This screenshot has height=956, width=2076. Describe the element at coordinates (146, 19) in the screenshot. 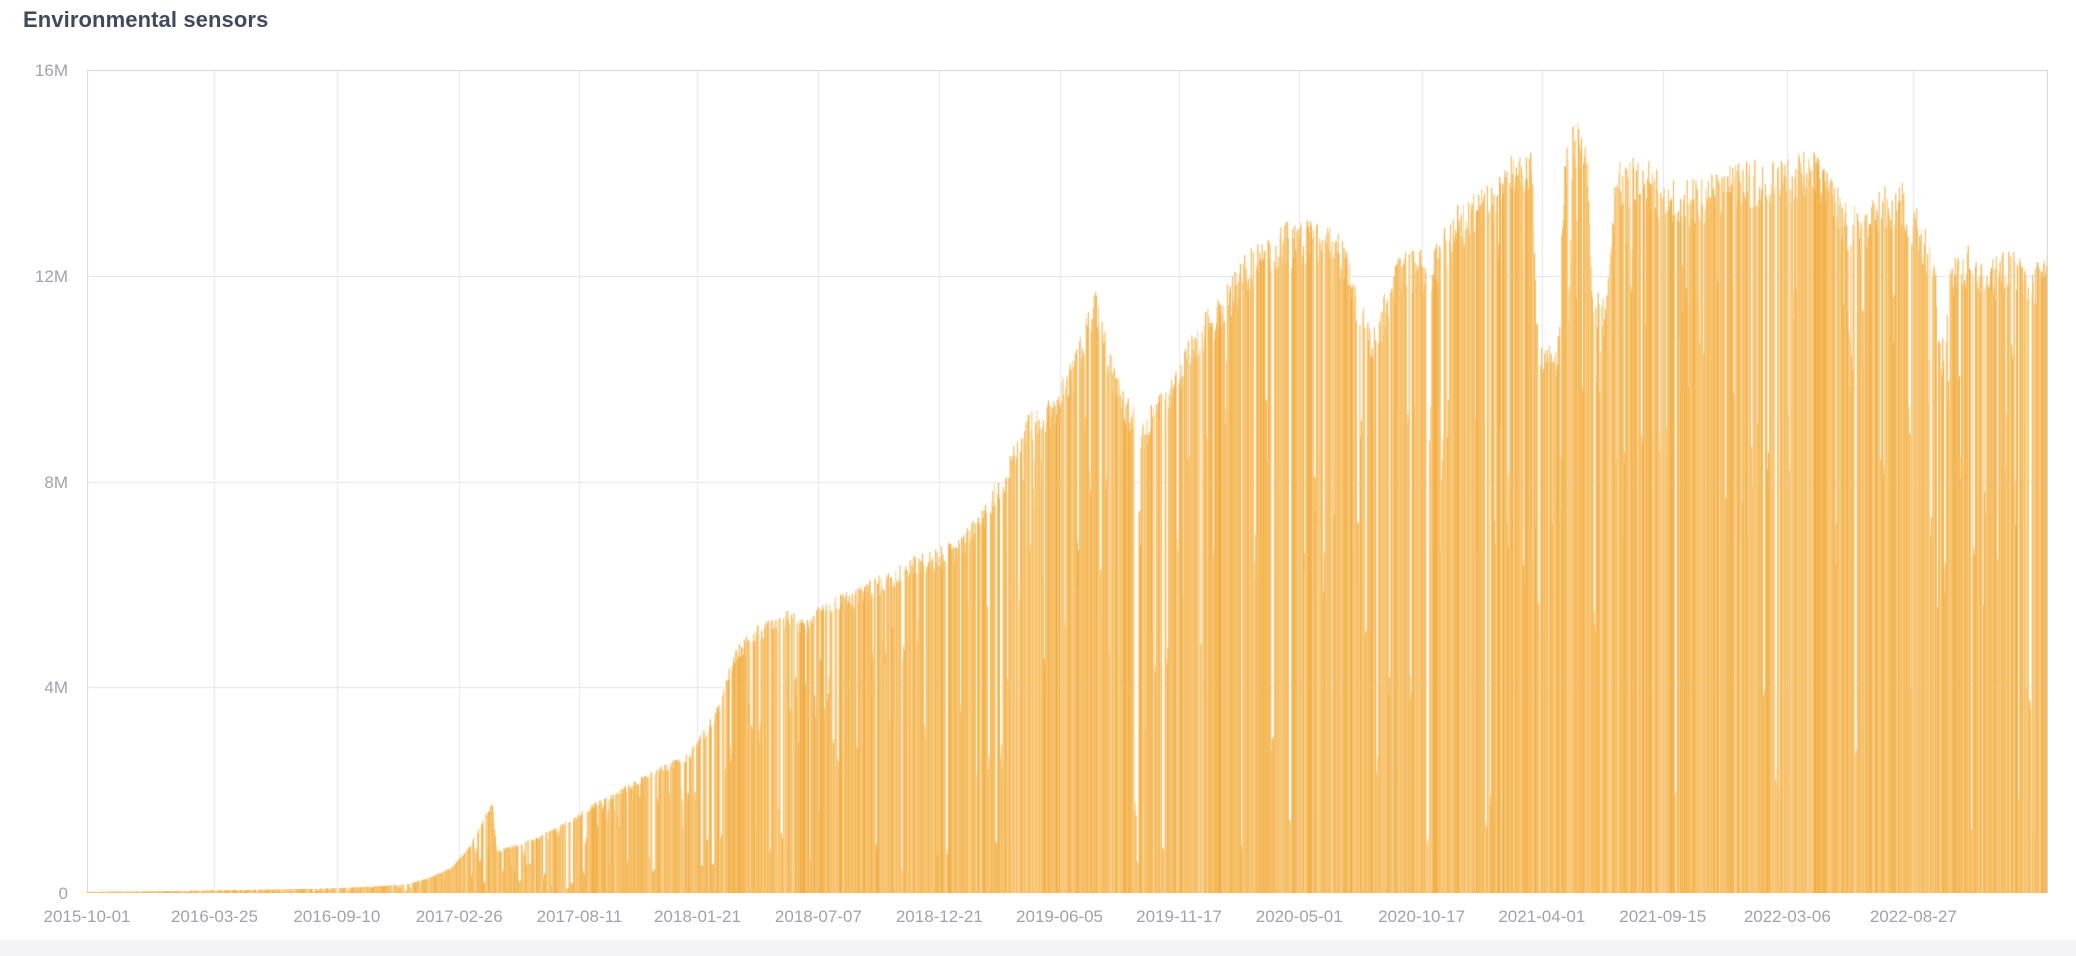

I see `panel-title: Environmental sensors` at that location.